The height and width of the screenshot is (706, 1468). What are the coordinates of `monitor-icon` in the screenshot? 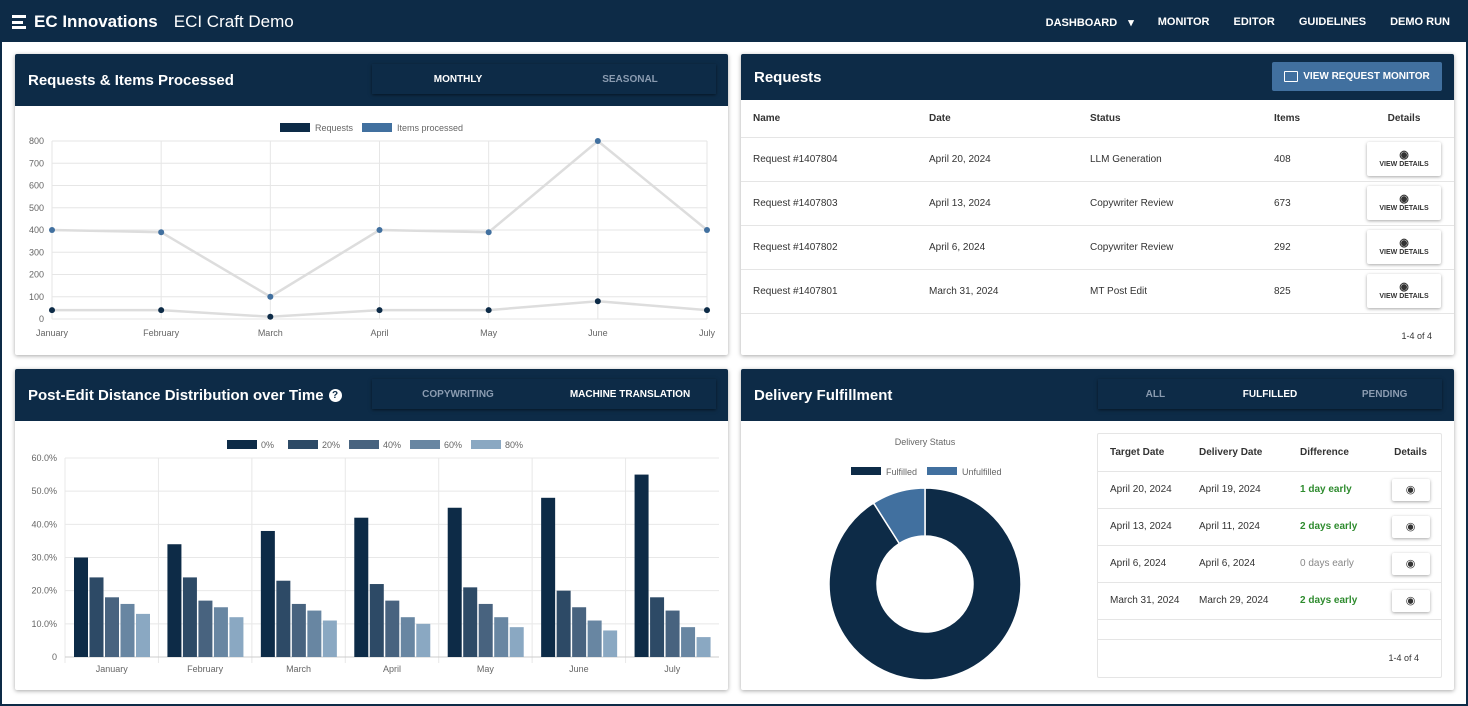 It's located at (1291, 76).